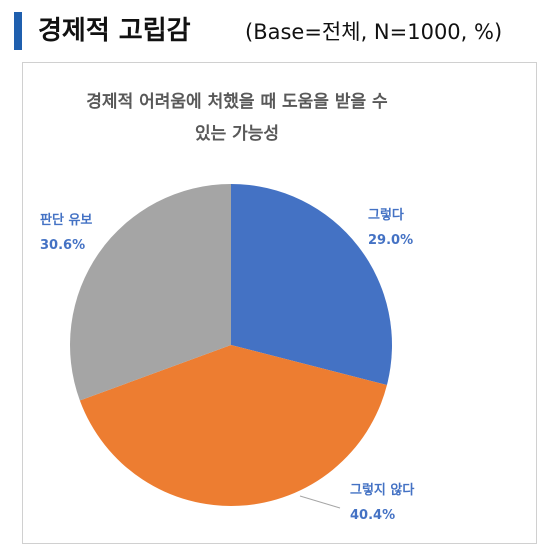 Image resolution: width=543 pixels, height=560 pixels. I want to click on category-label: 판단 유보, so click(66, 220).